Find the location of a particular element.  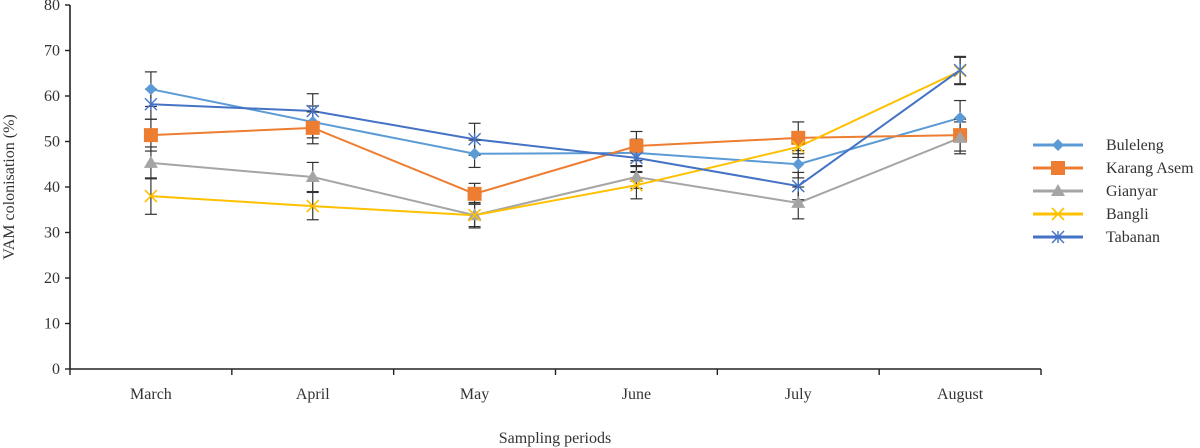

legend: Buleleng Karang Asem Gianyar Bangli Tabanan is located at coordinates (1113, 191).